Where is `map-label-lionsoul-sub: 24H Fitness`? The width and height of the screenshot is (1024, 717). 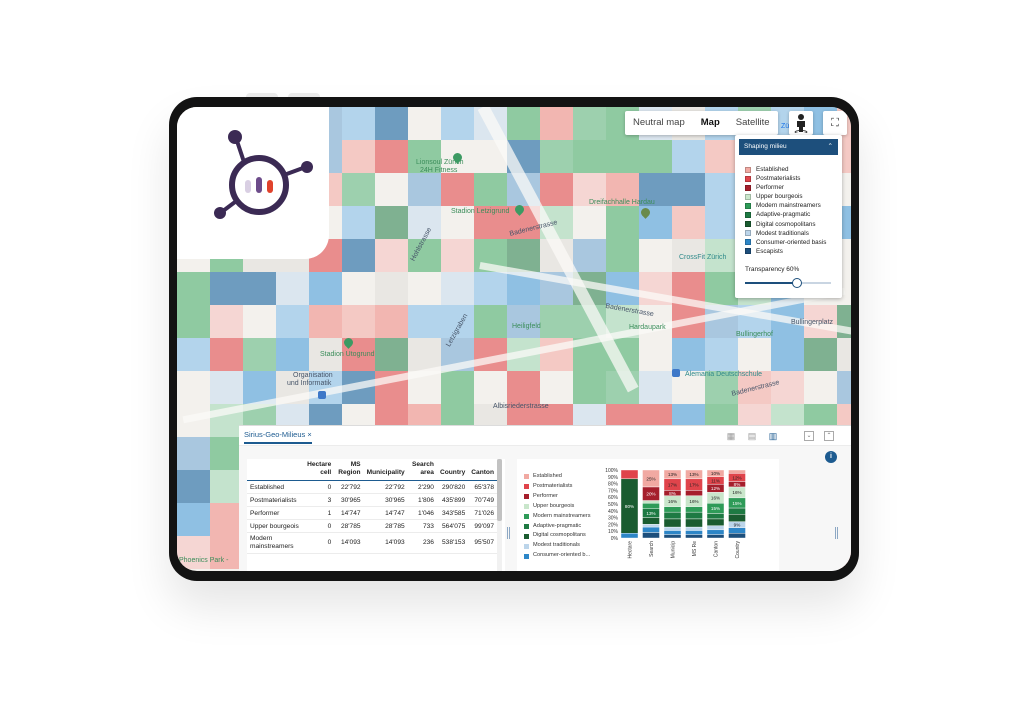 map-label-lionsoul-sub: 24H Fitness is located at coordinates (439, 170).